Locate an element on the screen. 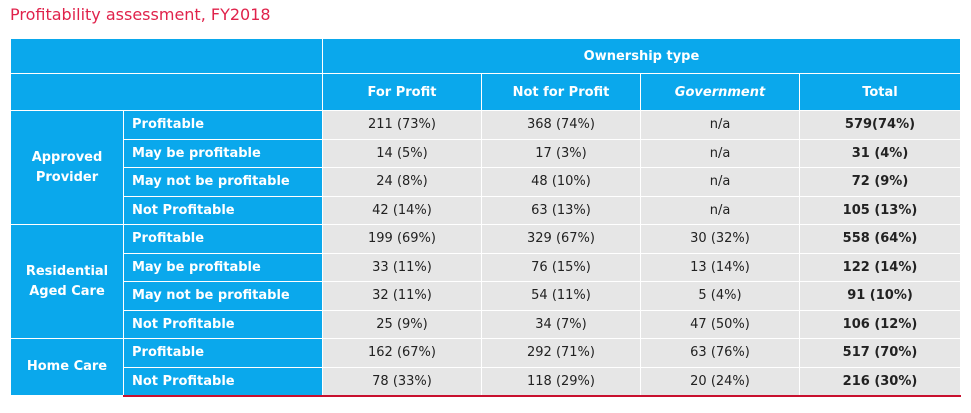  cell-total: 122 (14%) is located at coordinates (880, 267).